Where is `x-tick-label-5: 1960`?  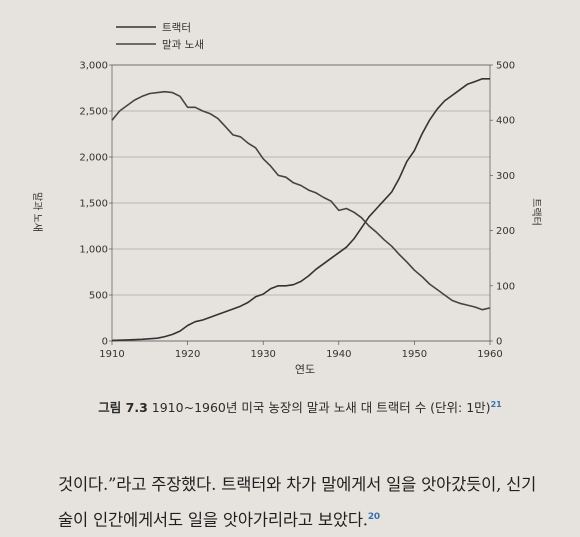 x-tick-label-5: 1960 is located at coordinates (489, 354).